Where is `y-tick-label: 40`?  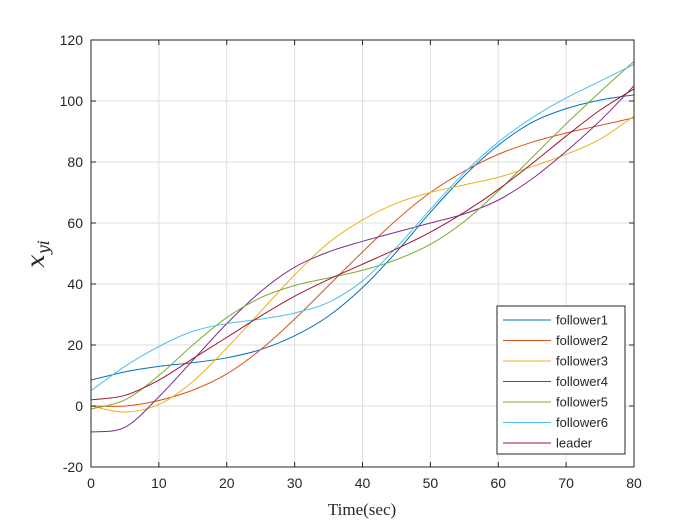 y-tick-label: 40 is located at coordinates (75, 284).